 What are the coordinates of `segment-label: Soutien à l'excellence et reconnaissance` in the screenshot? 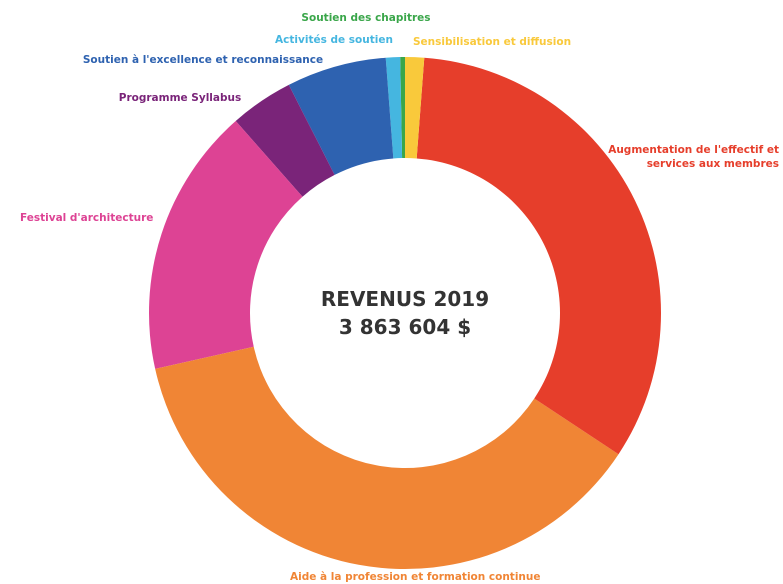 It's located at (203, 60).